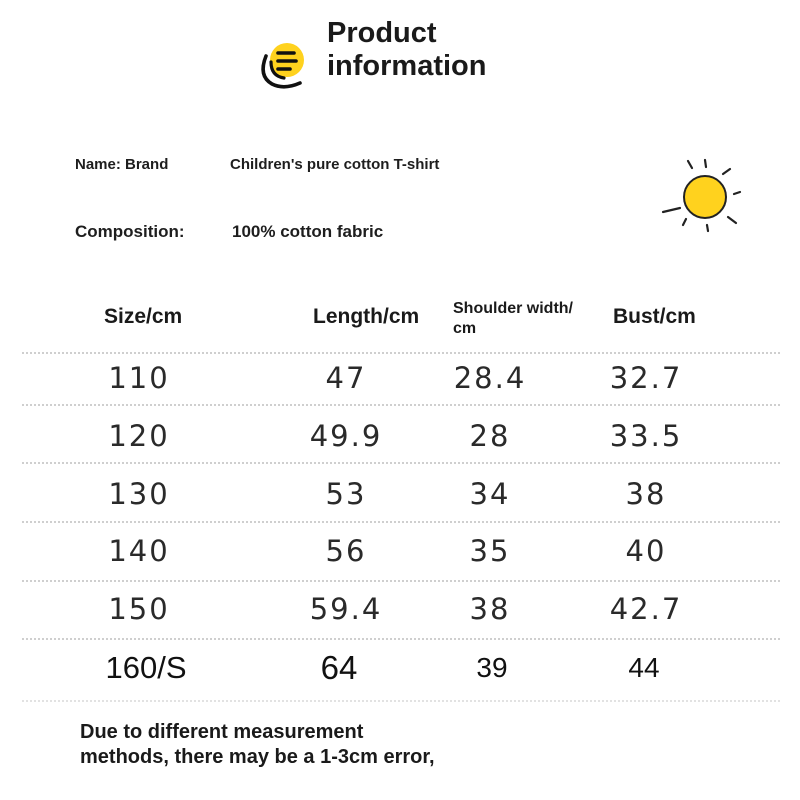 This screenshot has width=800, height=800. What do you see at coordinates (335, 164) in the screenshot?
I see `name-value: Children's pure cotton T-shirt` at bounding box center [335, 164].